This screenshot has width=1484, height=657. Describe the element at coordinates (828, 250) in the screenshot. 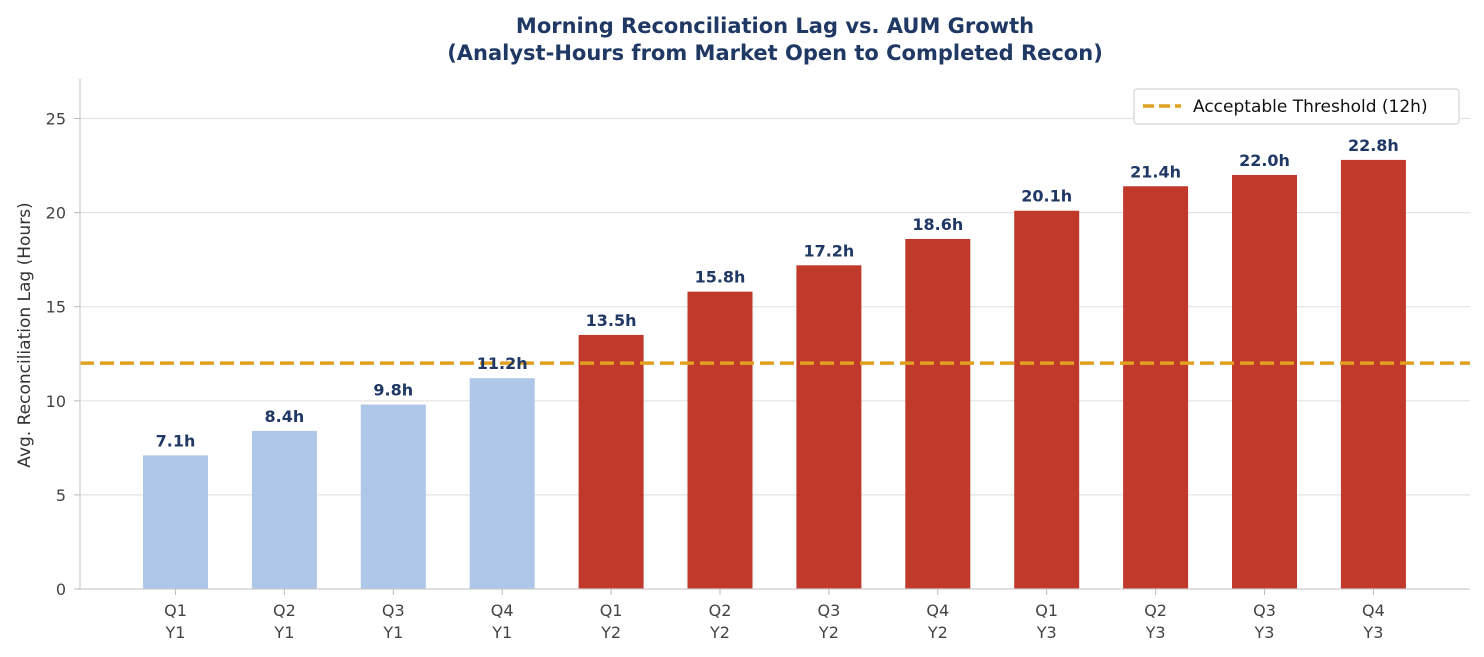

I see `bar-data-label: 17.2h` at that location.